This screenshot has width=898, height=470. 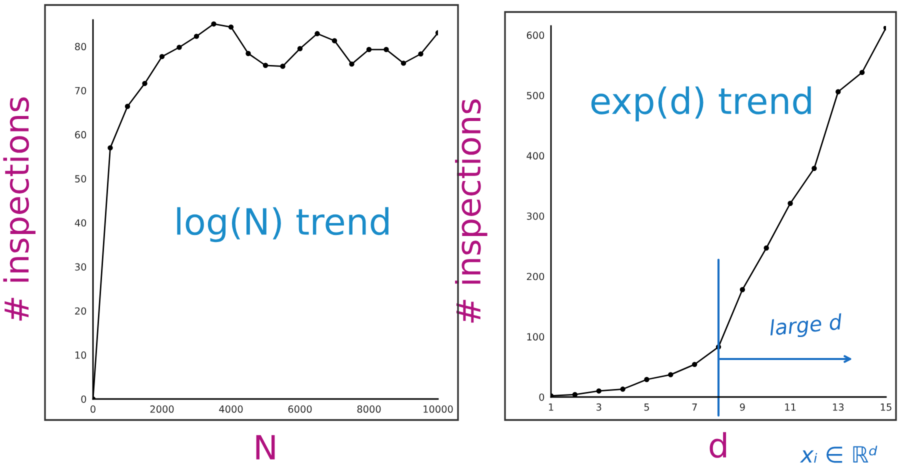 What do you see at coordinates (80, 46) in the screenshot?
I see `y-tick-label: 80` at bounding box center [80, 46].